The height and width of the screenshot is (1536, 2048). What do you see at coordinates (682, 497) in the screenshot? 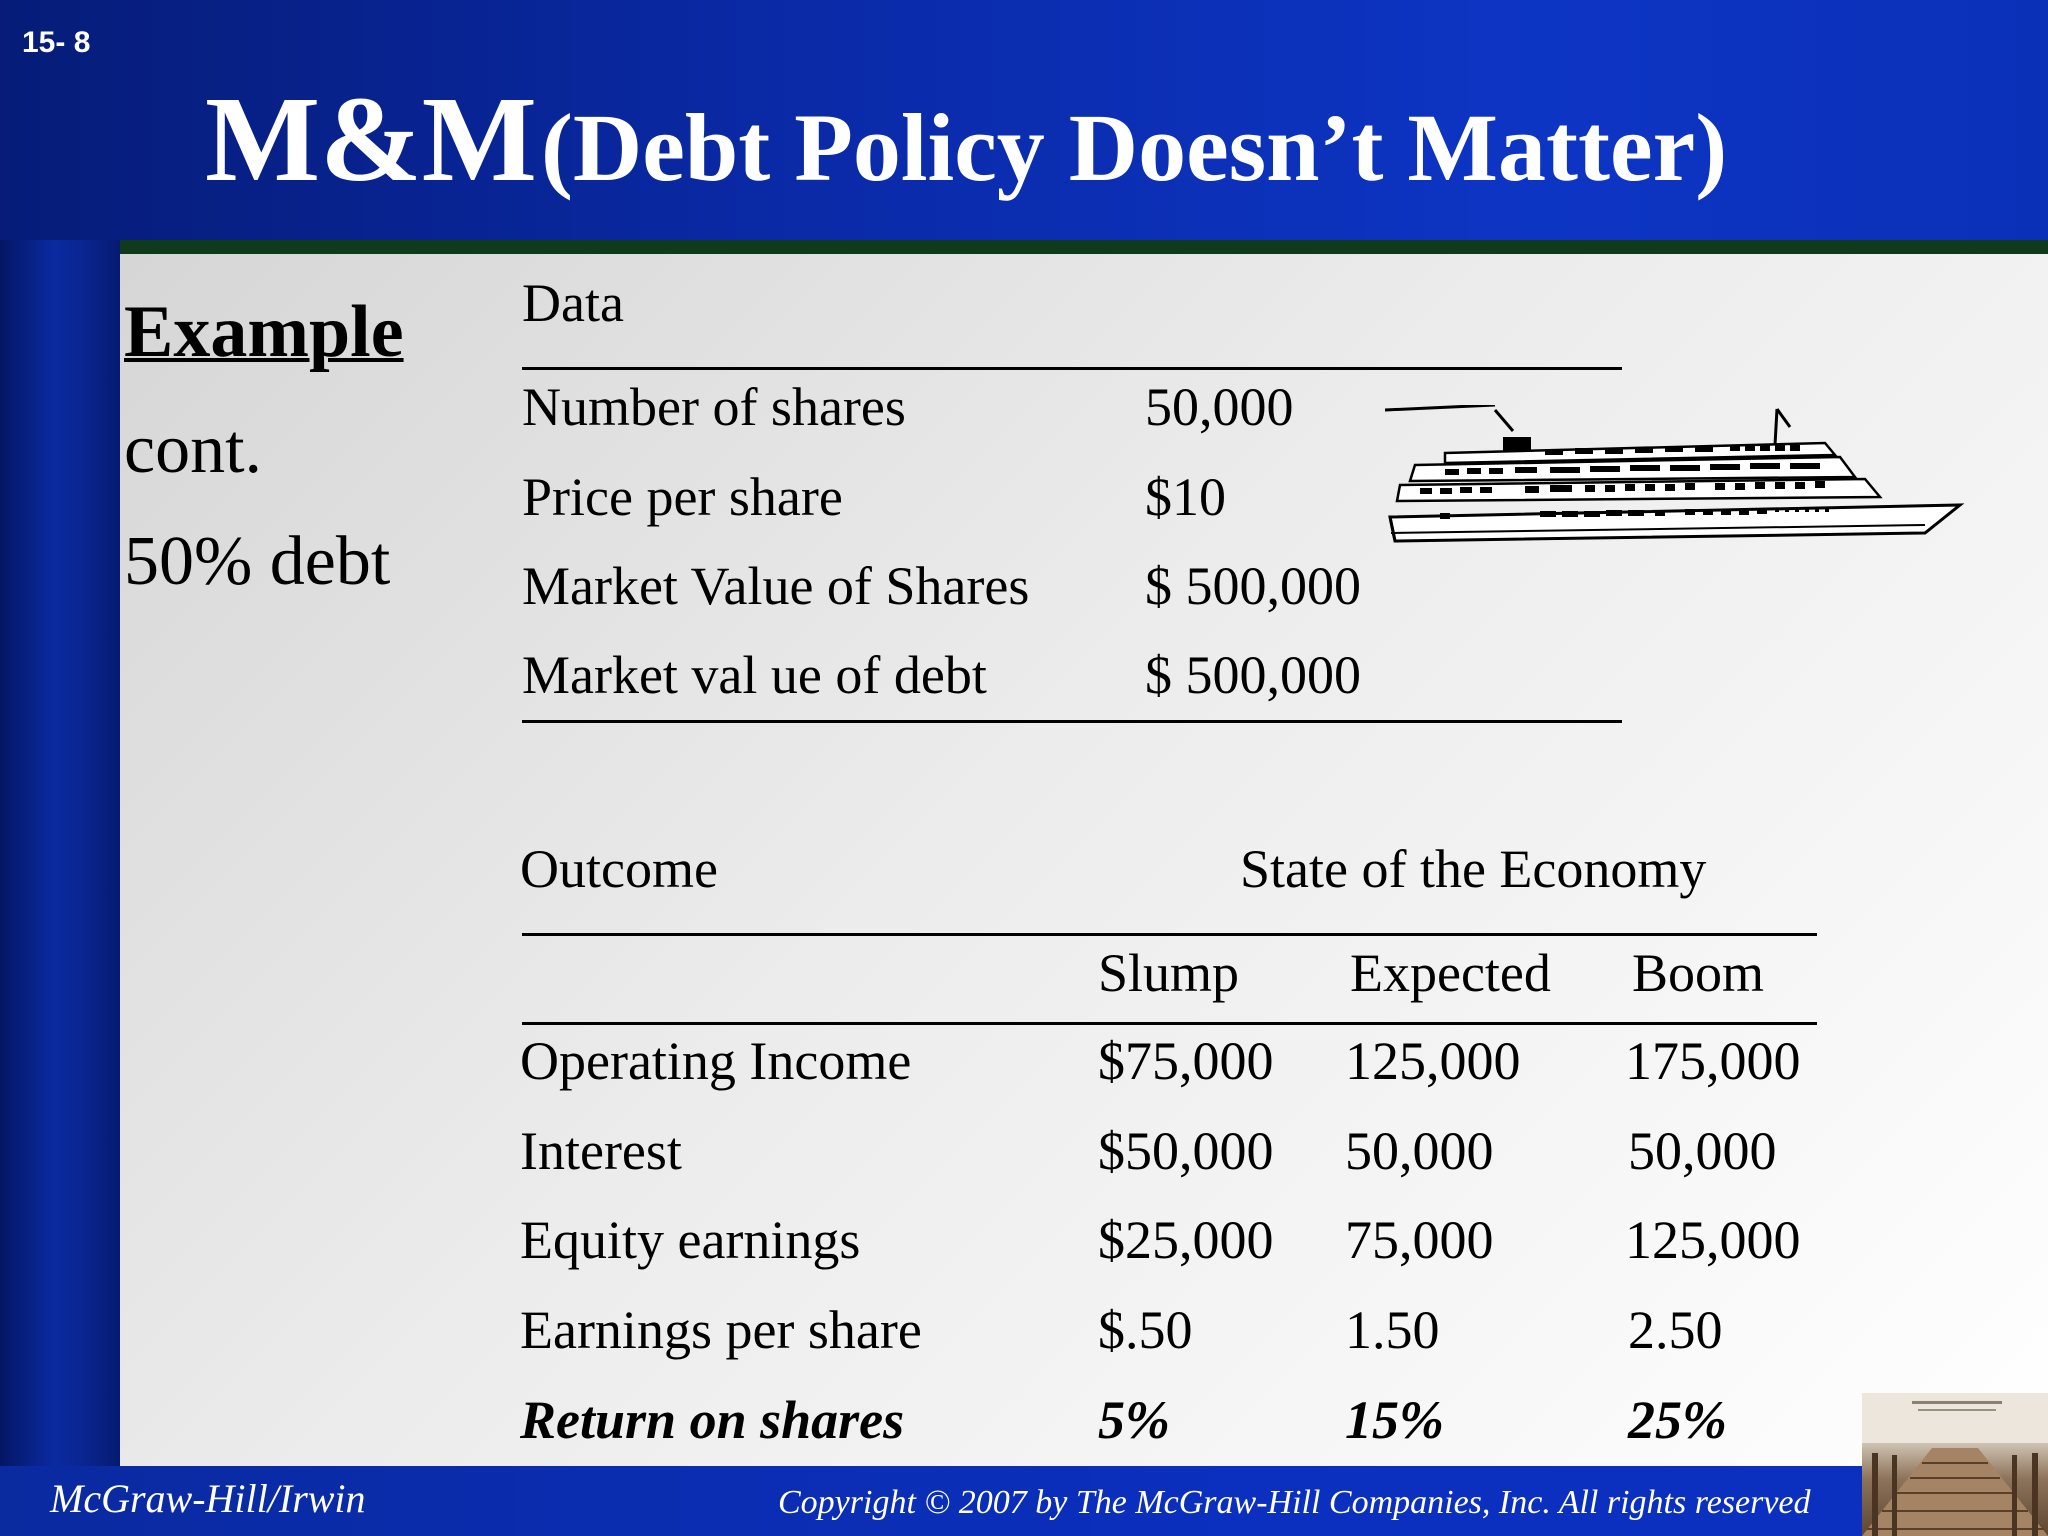
I see `data-row-label: Price per share` at bounding box center [682, 497].